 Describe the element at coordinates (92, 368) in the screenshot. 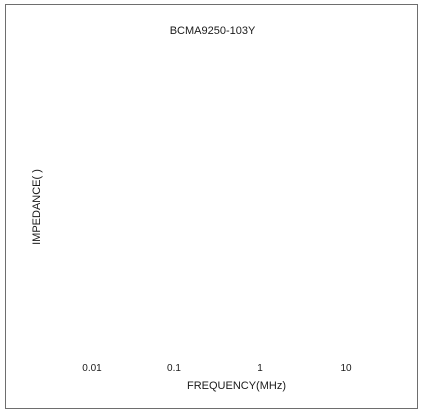

I see `x-tick-label: 0.01` at that location.